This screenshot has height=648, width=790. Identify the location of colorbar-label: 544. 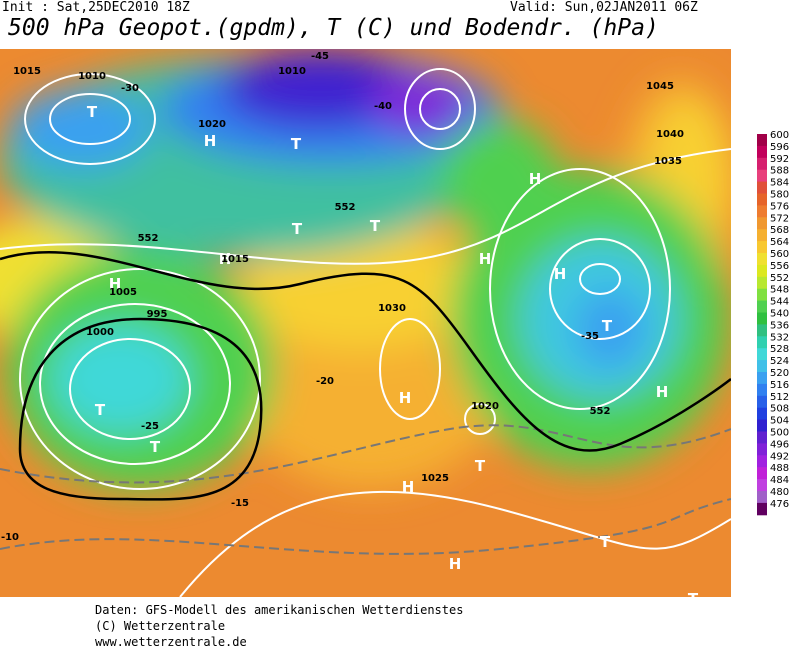
(779, 302).